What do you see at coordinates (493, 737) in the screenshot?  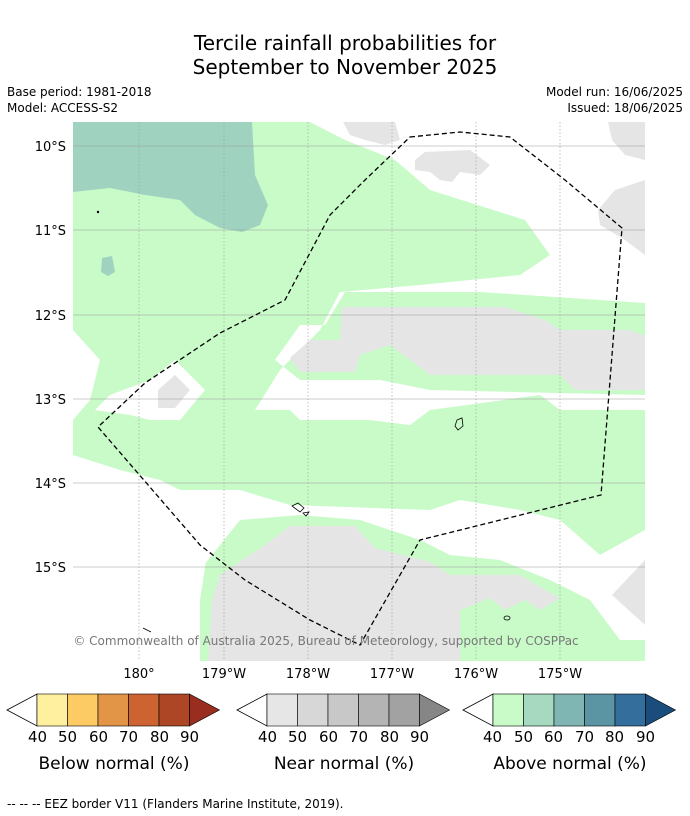 I see `tick-above-40: 40` at bounding box center [493, 737].